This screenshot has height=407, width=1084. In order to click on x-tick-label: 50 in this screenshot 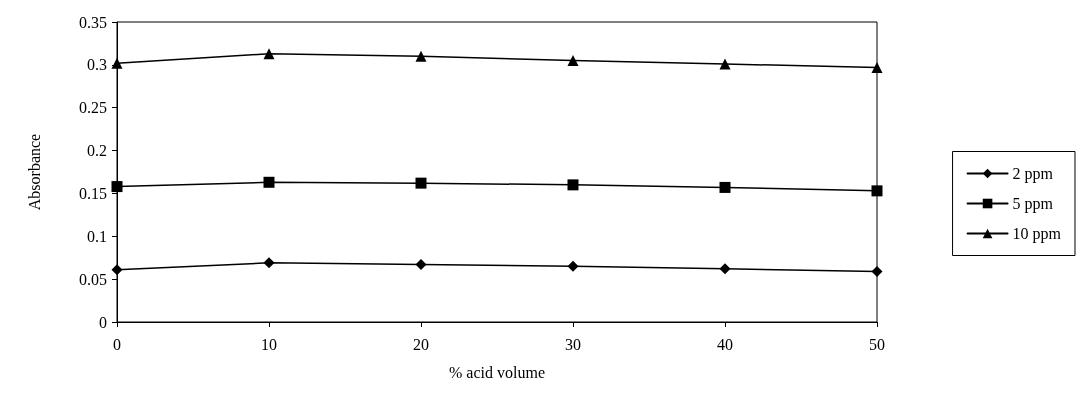, I will do `click(877, 344)`.